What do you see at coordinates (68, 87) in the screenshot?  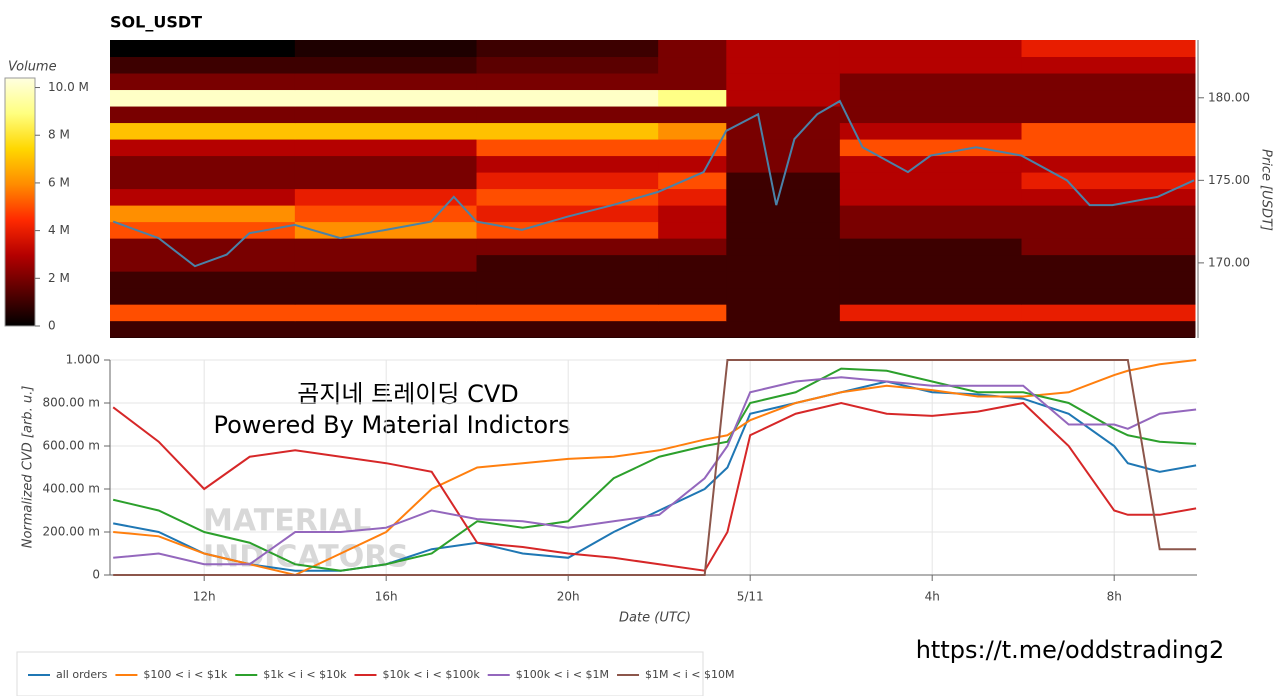 I see `colorbar-tick-label: 10.0 M` at bounding box center [68, 87].